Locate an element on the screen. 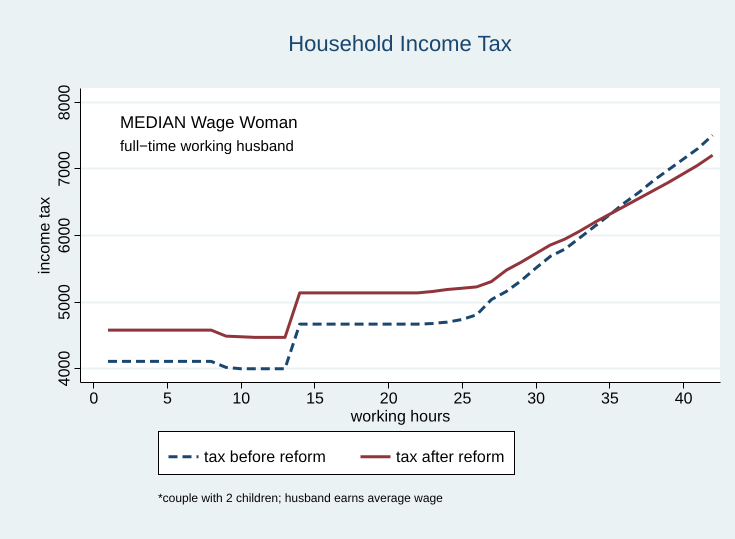 This screenshot has width=735, height=539. x-tick-label: 25 is located at coordinates (463, 399).